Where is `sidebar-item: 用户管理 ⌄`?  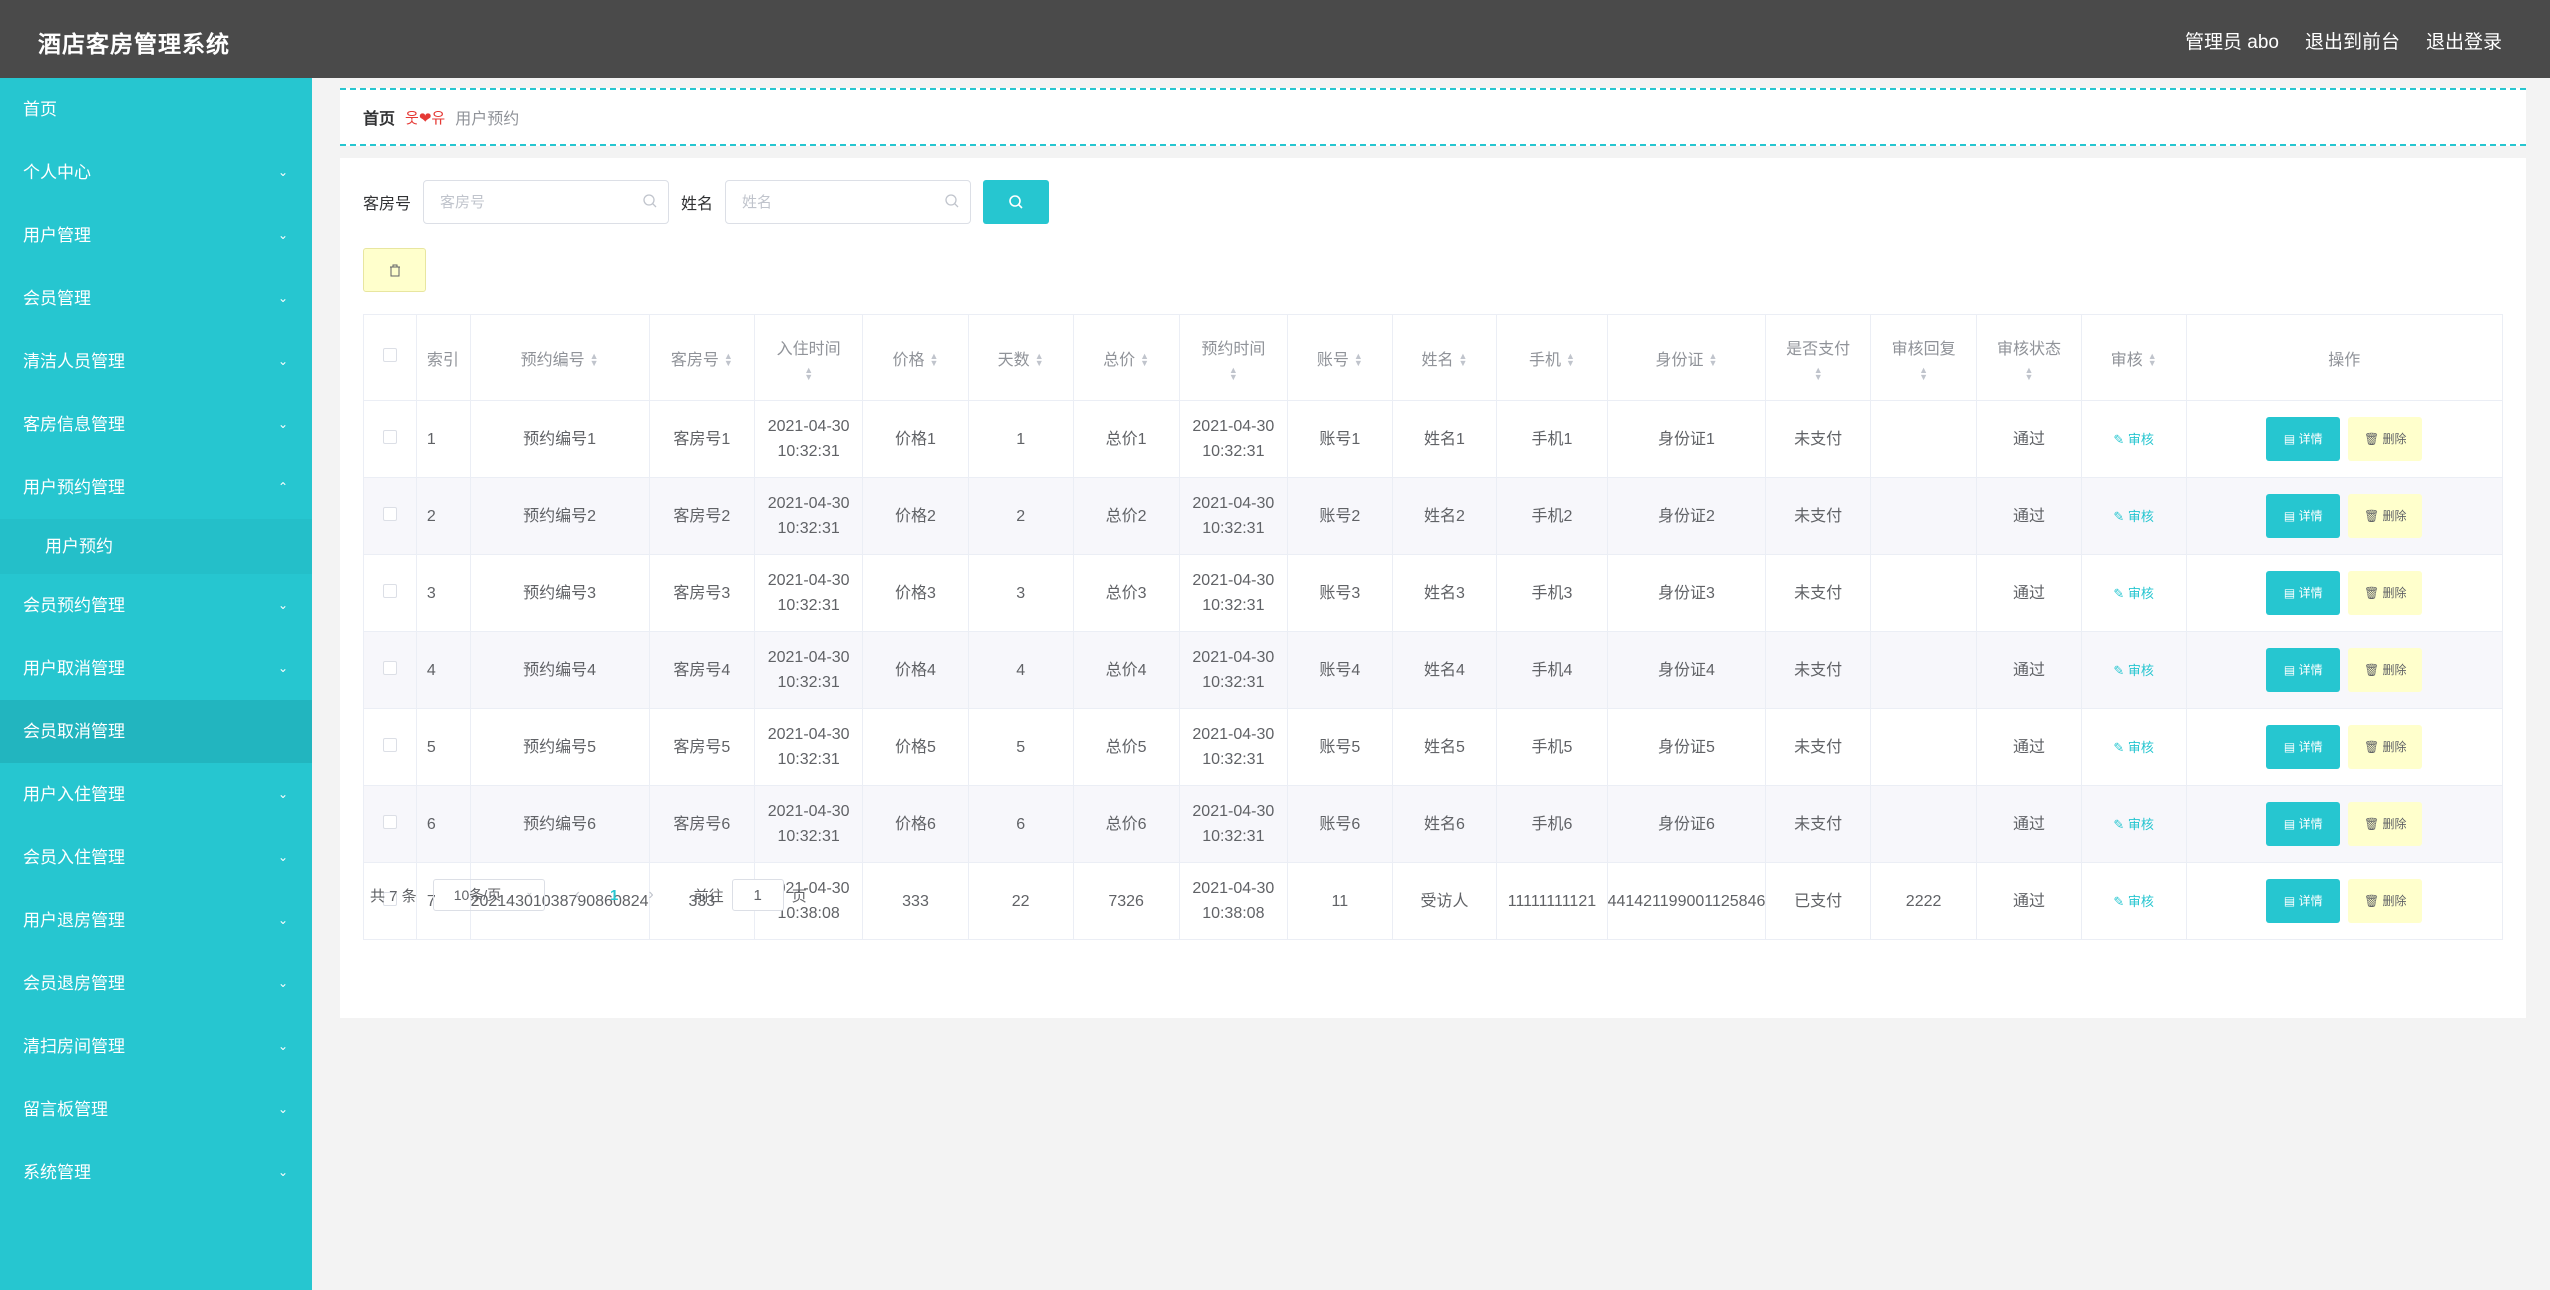
sidebar-item: 用户管理 ⌄ is located at coordinates (156, 235).